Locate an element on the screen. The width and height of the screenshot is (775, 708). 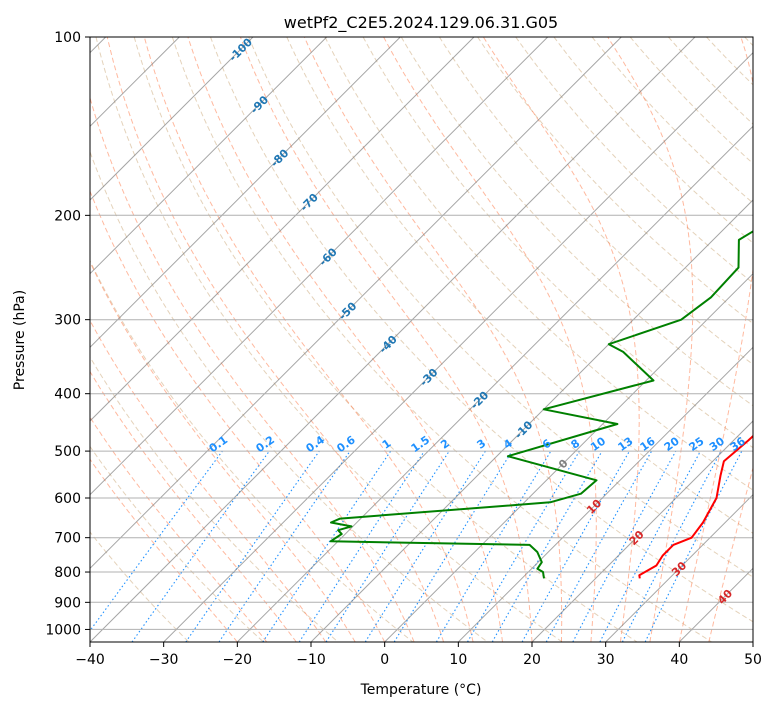
isotherm-label: 40 is located at coordinates (725, 597).